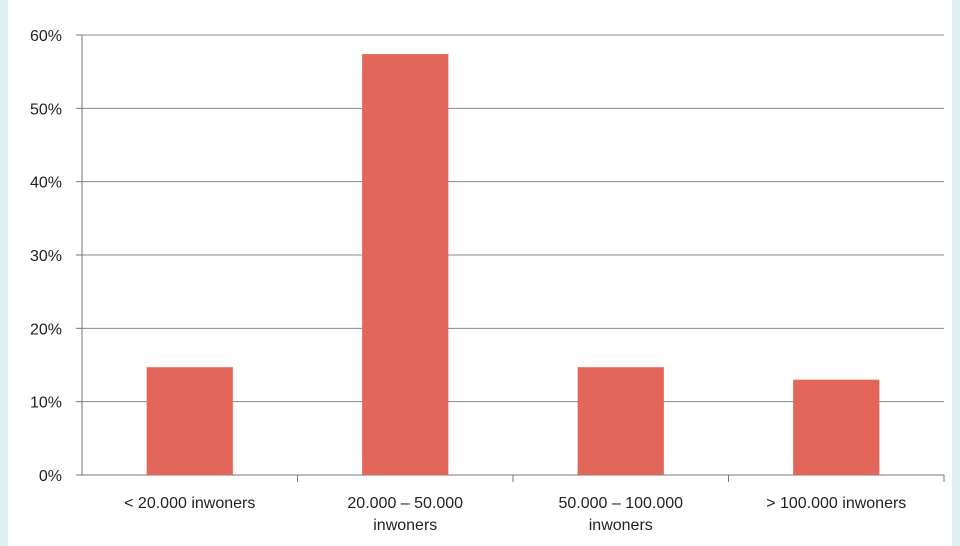 The width and height of the screenshot is (960, 546). I want to click on frame-left-edge, so click(4, 273).